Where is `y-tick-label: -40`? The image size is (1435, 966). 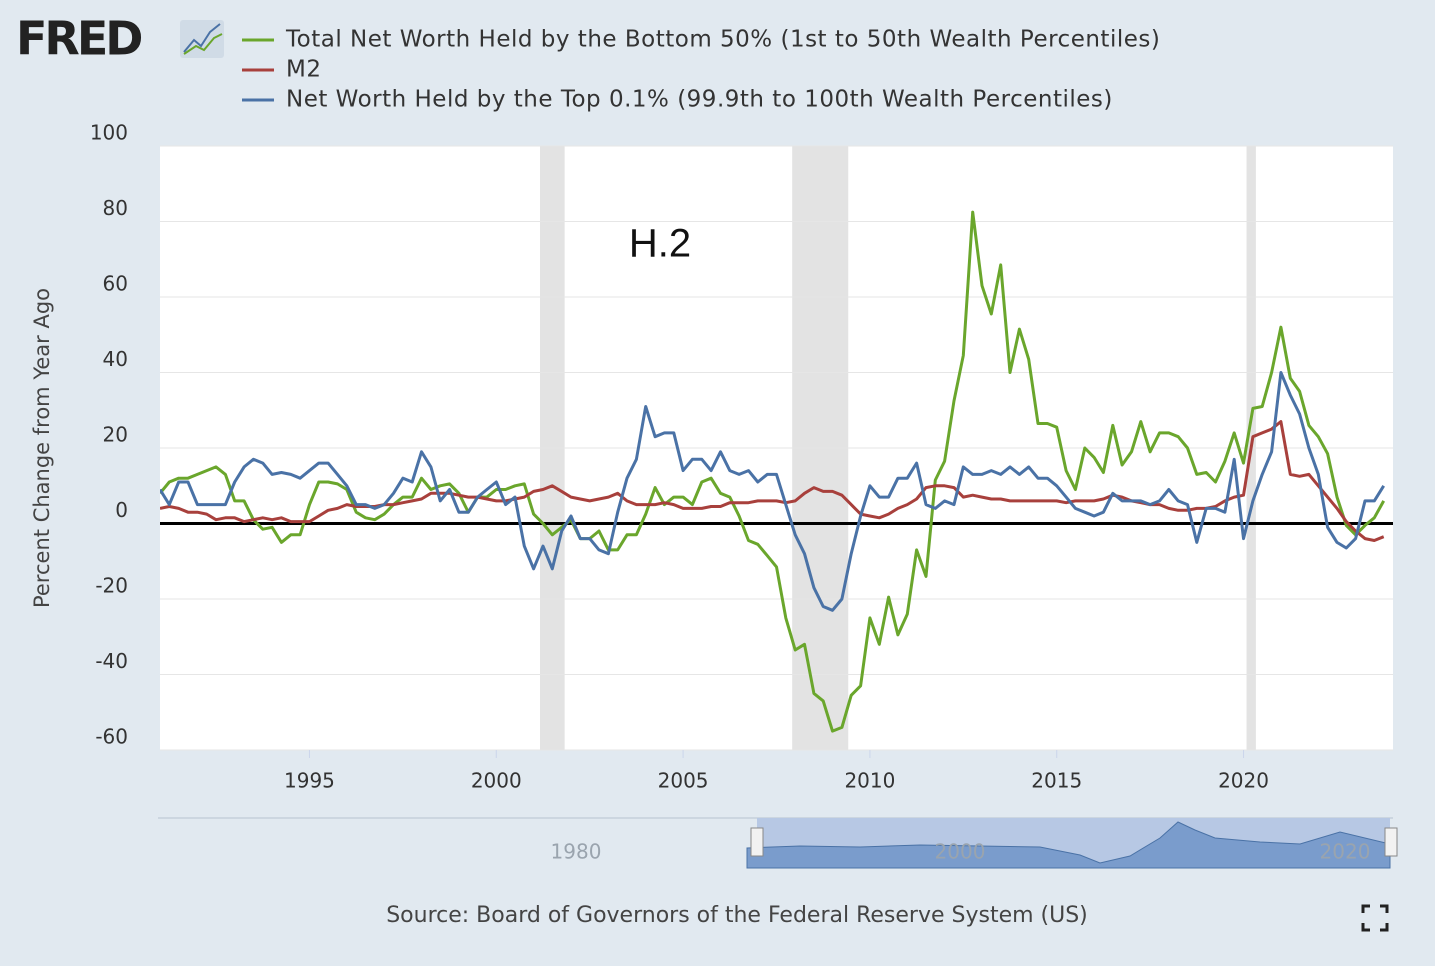 y-tick-label: -40 is located at coordinates (111, 661).